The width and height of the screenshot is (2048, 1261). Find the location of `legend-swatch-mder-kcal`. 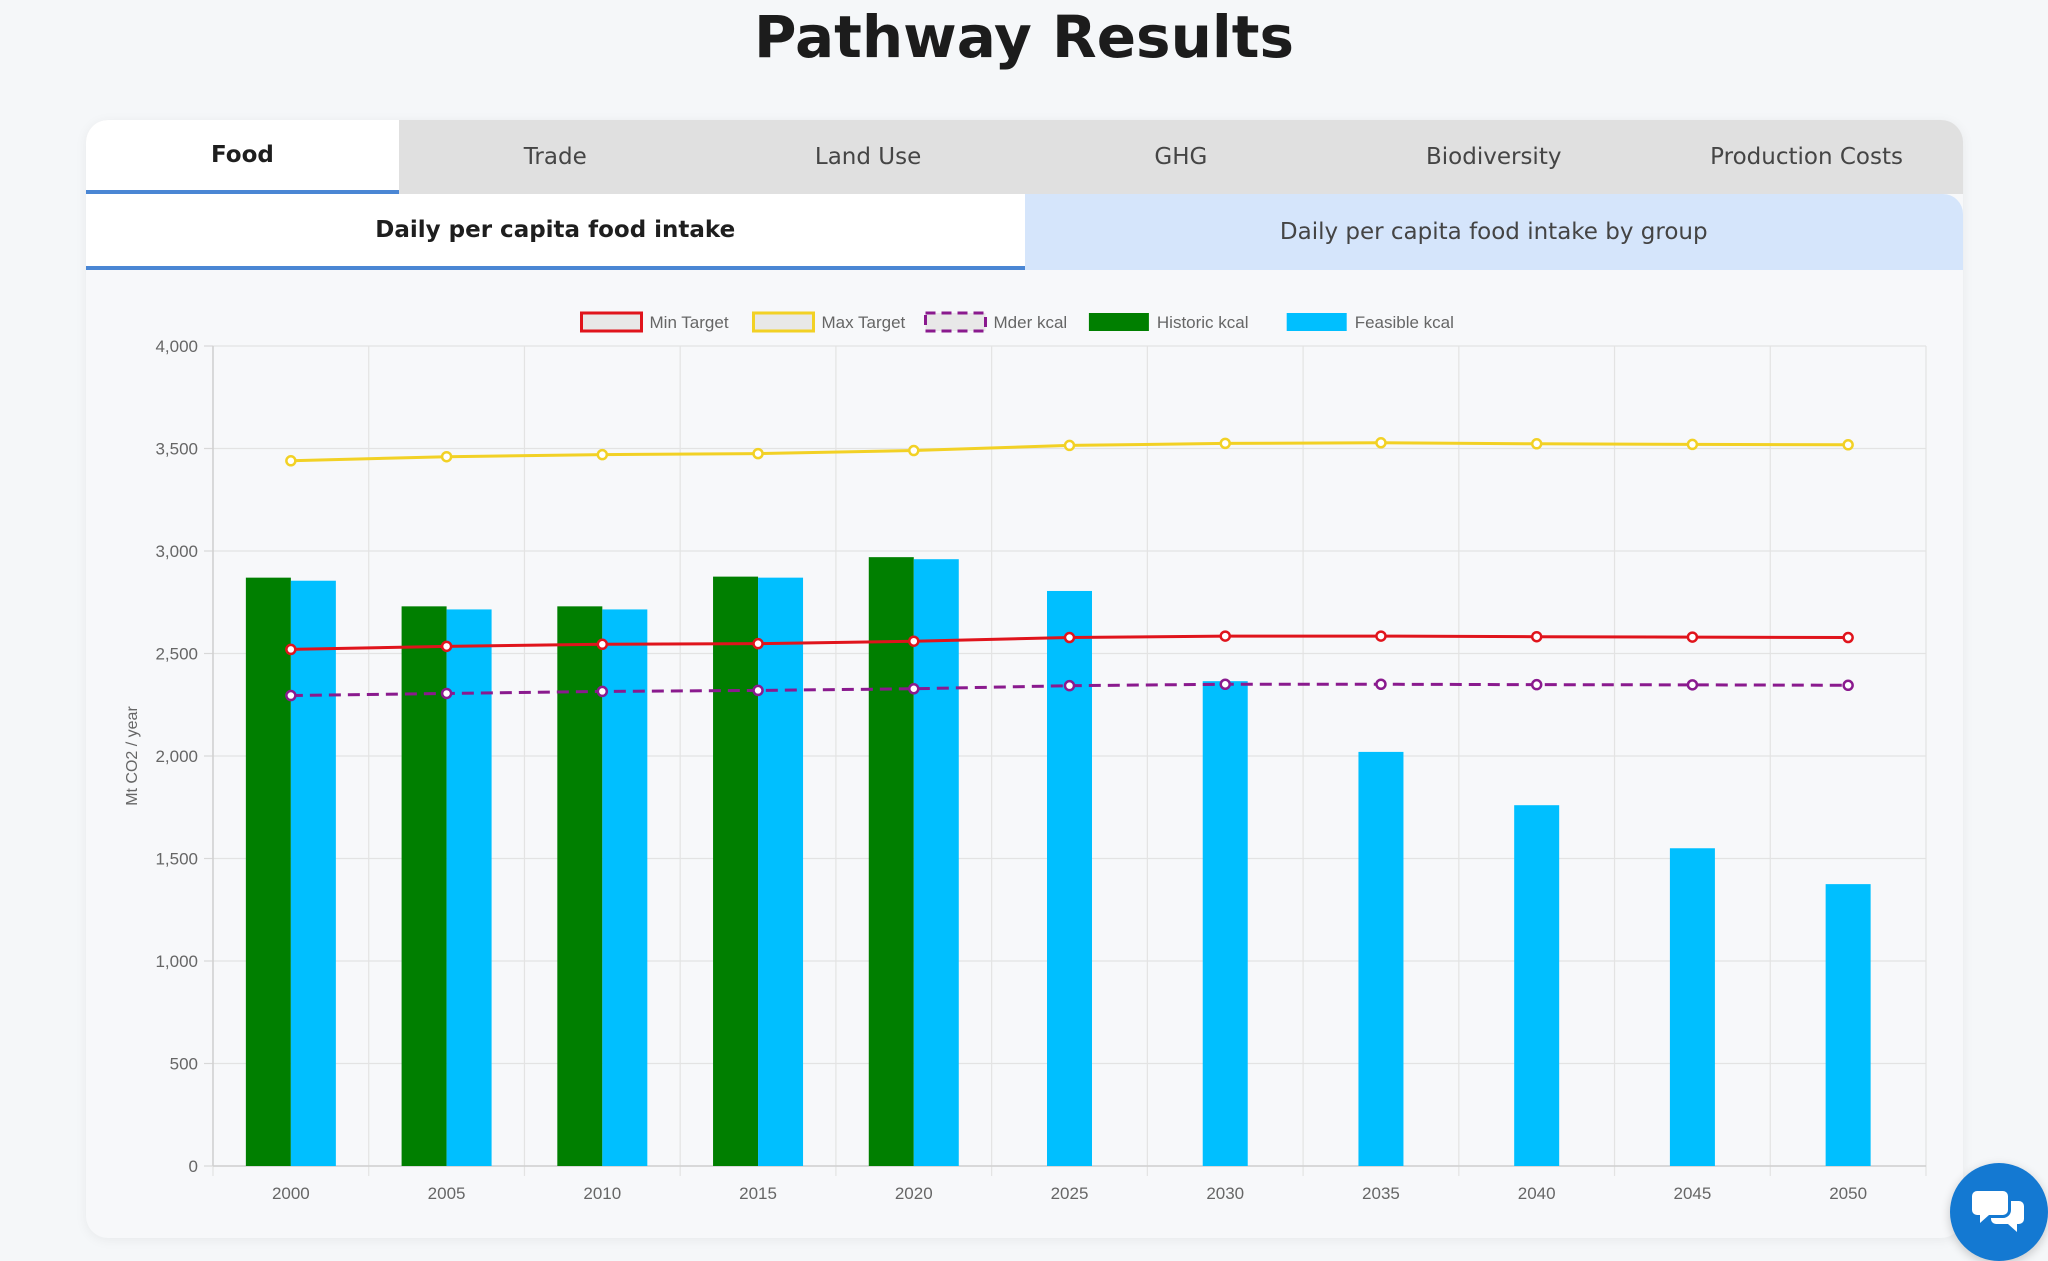

legend-swatch-mder-kcal is located at coordinates (955, 322).